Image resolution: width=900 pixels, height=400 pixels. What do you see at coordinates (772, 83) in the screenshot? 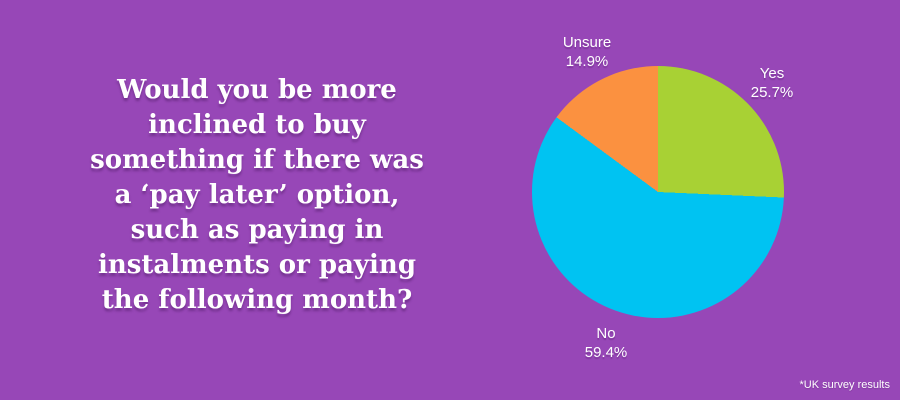
I see `pie-label-yes: Yes 25.7%` at bounding box center [772, 83].